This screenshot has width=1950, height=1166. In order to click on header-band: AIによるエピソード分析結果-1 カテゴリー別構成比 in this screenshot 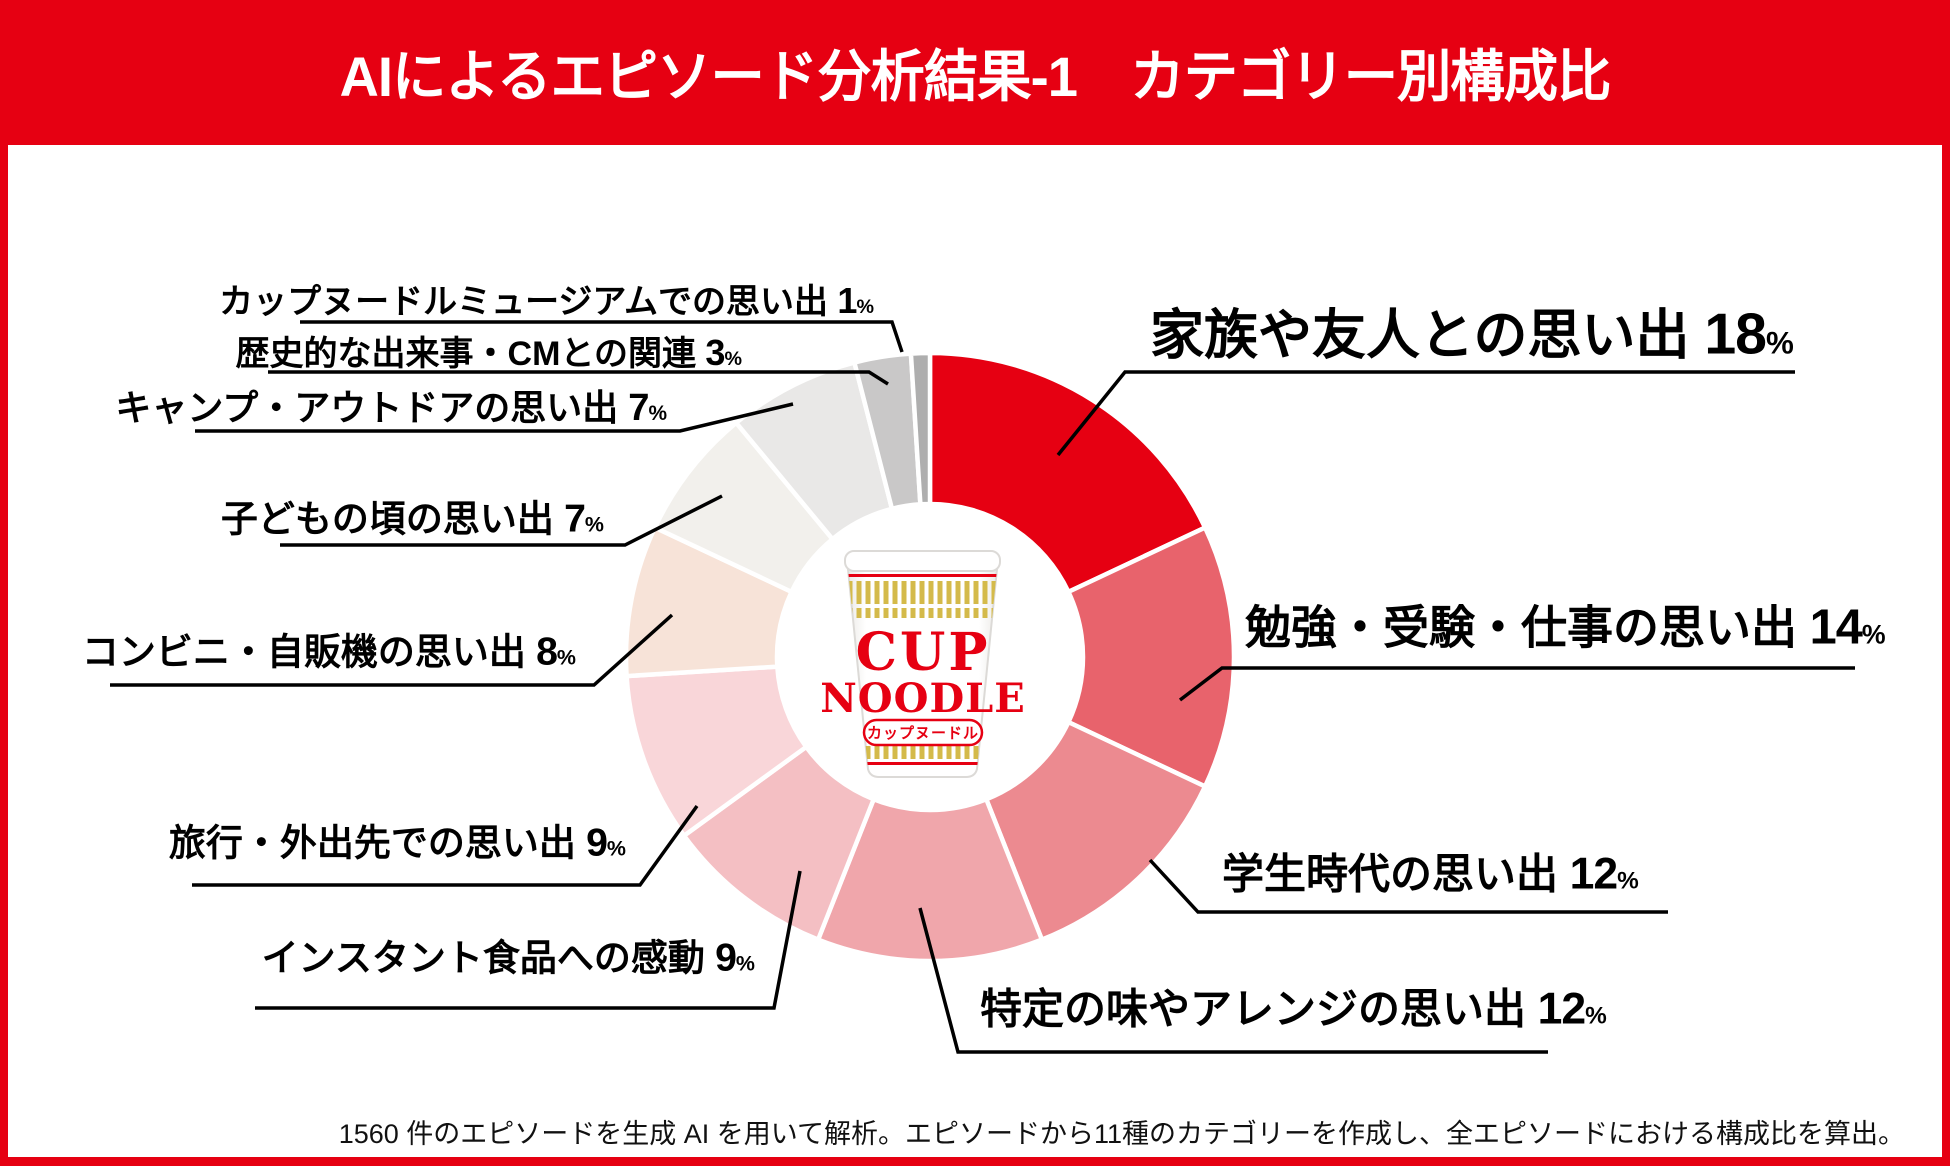, I will do `click(975, 72)`.